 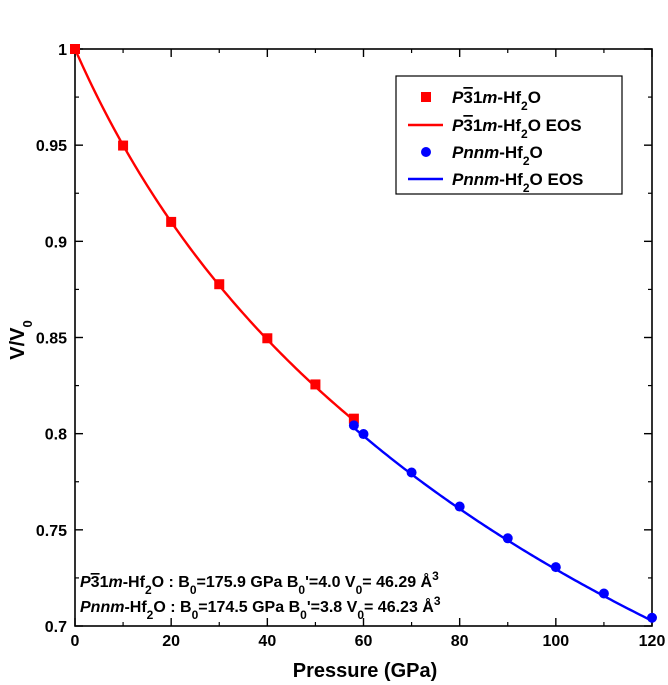 What do you see at coordinates (267, 641) in the screenshot?
I see `x-tick-label: 40` at bounding box center [267, 641].